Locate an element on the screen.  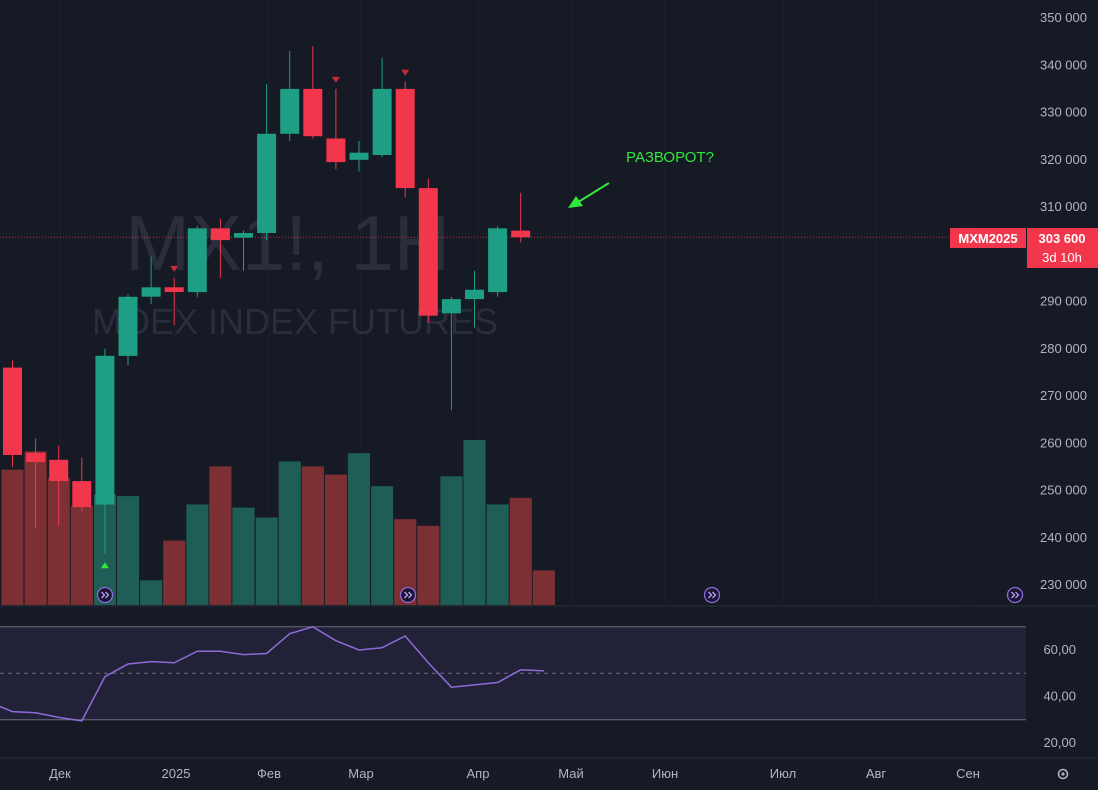
price-tick-label: 350 000 is located at coordinates (1063, 17).